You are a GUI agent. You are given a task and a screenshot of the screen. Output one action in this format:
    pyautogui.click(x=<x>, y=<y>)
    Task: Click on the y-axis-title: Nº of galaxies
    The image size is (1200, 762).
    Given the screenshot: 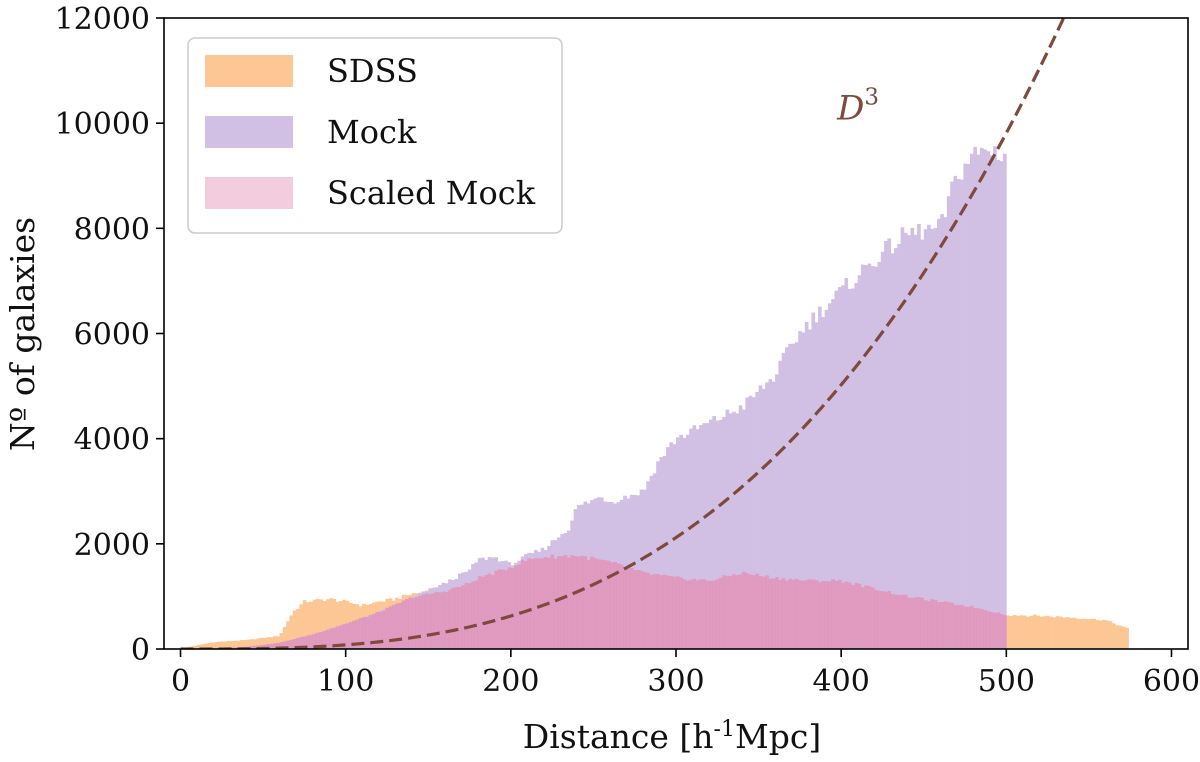 What is the action you would take?
    pyautogui.click(x=22, y=334)
    